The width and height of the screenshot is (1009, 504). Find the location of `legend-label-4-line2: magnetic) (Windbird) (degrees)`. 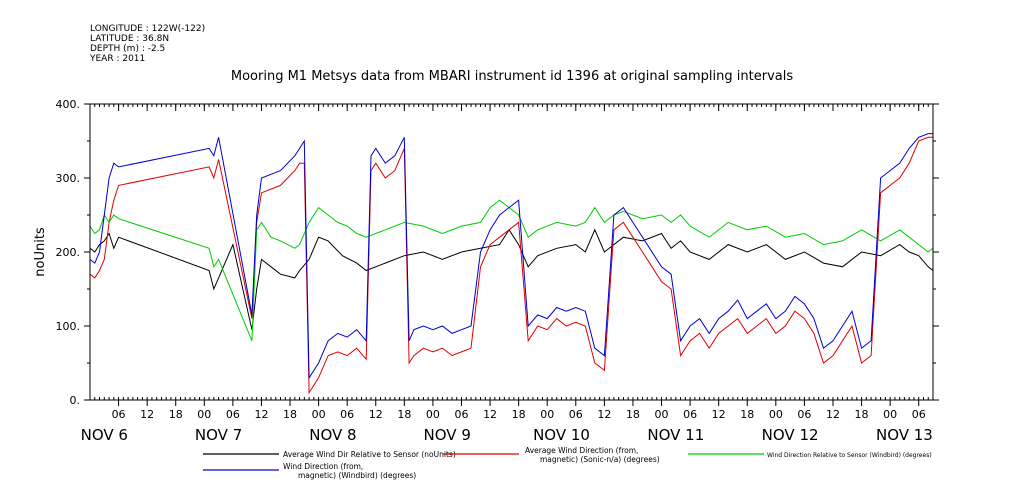

legend-label-4-line2: magnetic) (Windbird) (degrees) is located at coordinates (357, 475).